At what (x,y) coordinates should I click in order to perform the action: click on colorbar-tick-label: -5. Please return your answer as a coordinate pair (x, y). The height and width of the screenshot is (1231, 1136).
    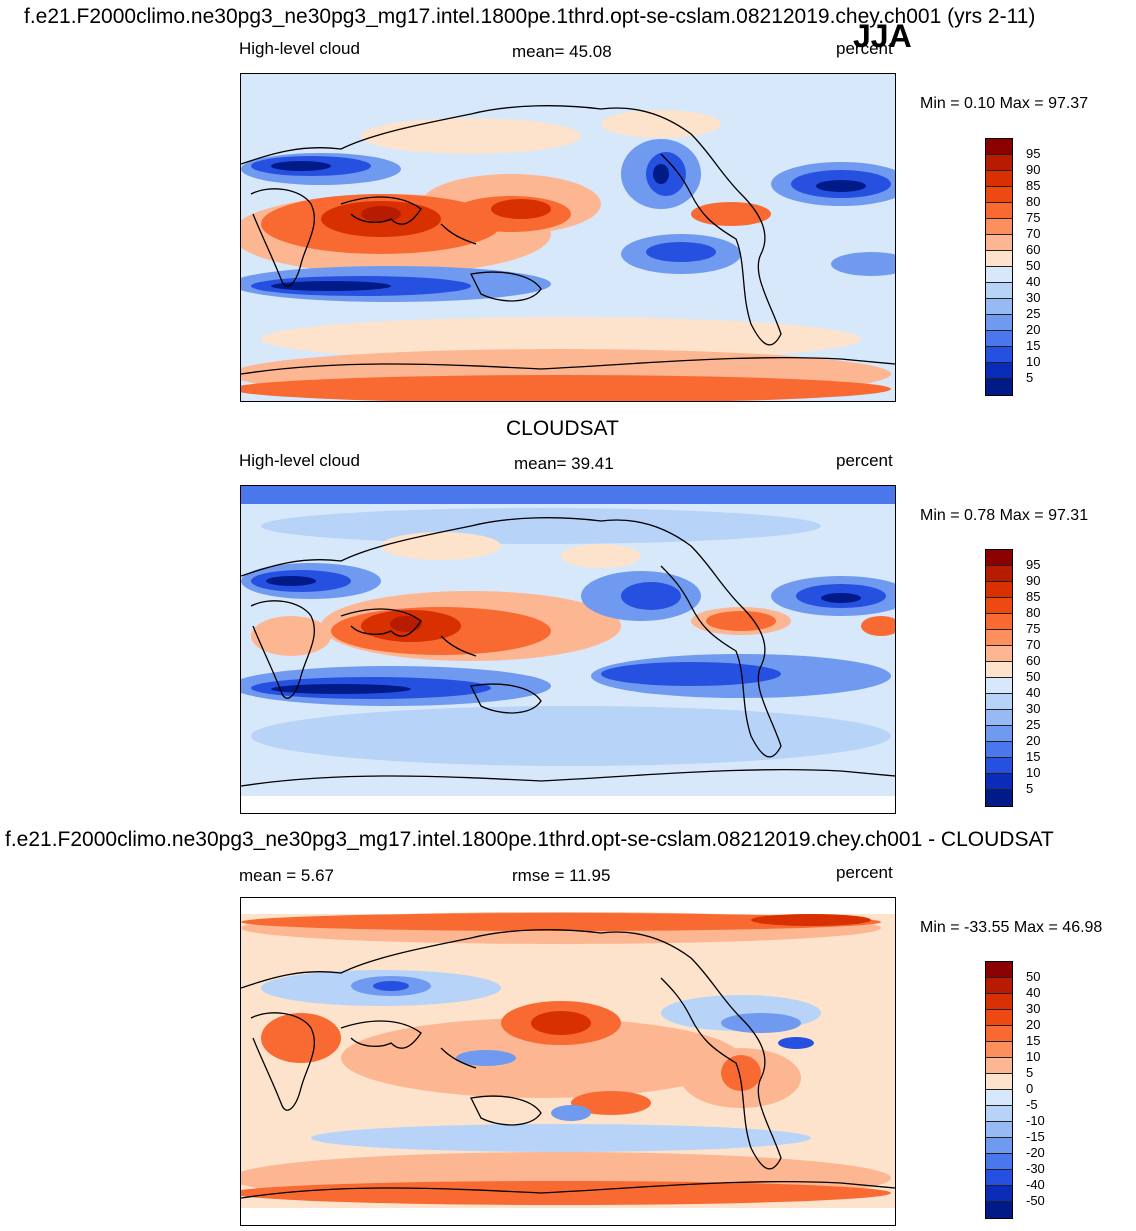
    Looking at the image, I should click on (1032, 1104).